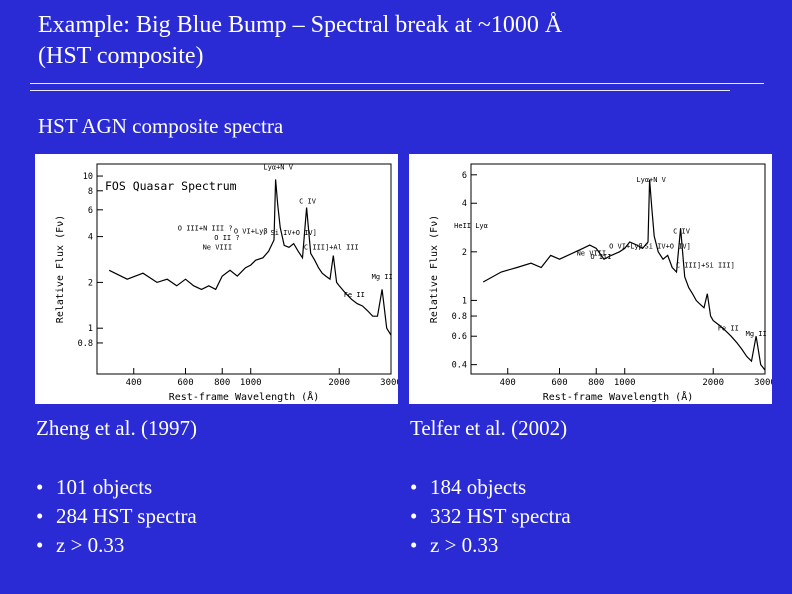  Describe the element at coordinates (205, 228) in the screenshot. I see `line-annotation: O III+N III ?` at that location.